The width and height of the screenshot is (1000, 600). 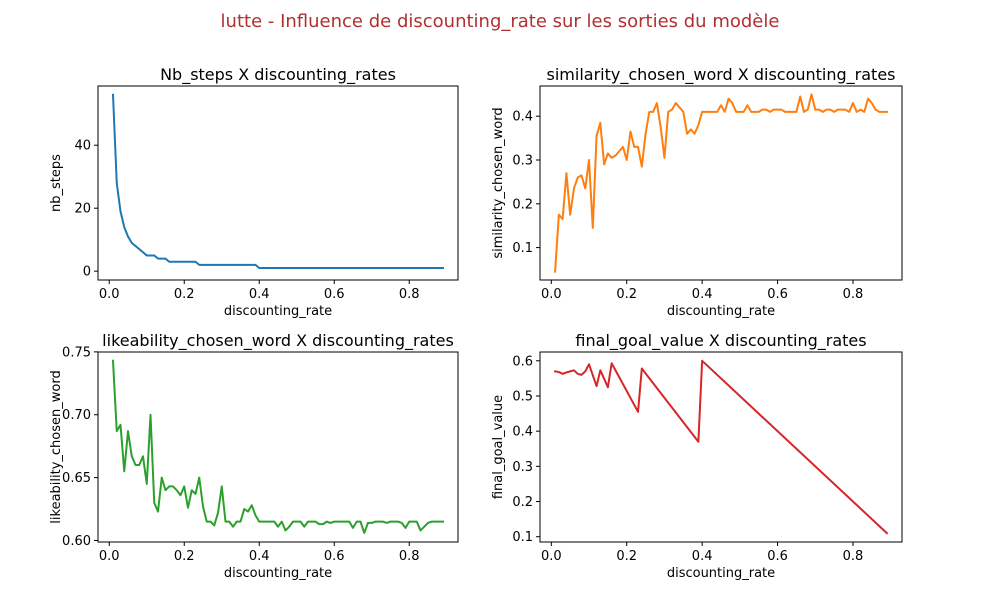 What do you see at coordinates (87, 272) in the screenshot?
I see `y-tick-label: 0` at bounding box center [87, 272].